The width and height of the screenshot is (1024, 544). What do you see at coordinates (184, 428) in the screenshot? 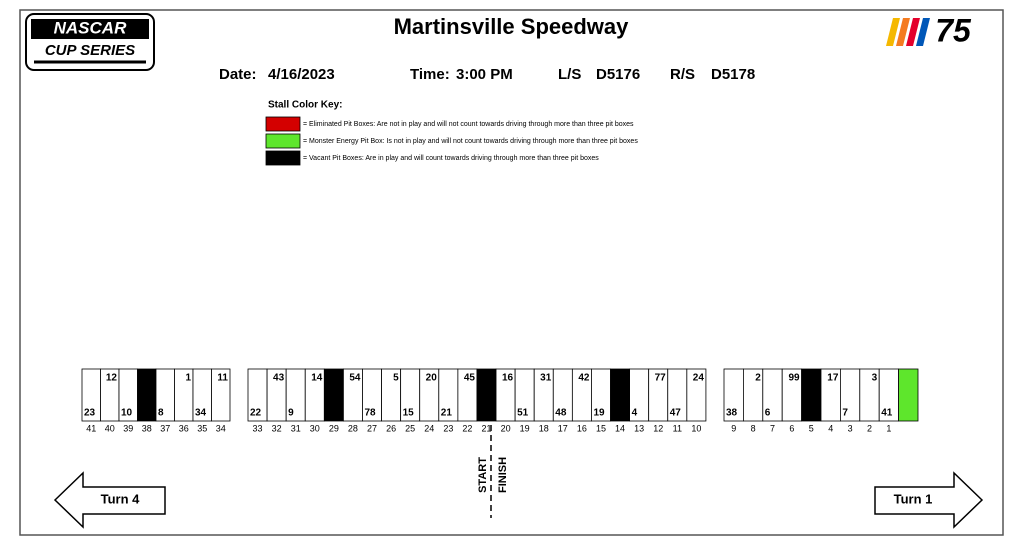
I see `stall-number: 36` at bounding box center [184, 428].